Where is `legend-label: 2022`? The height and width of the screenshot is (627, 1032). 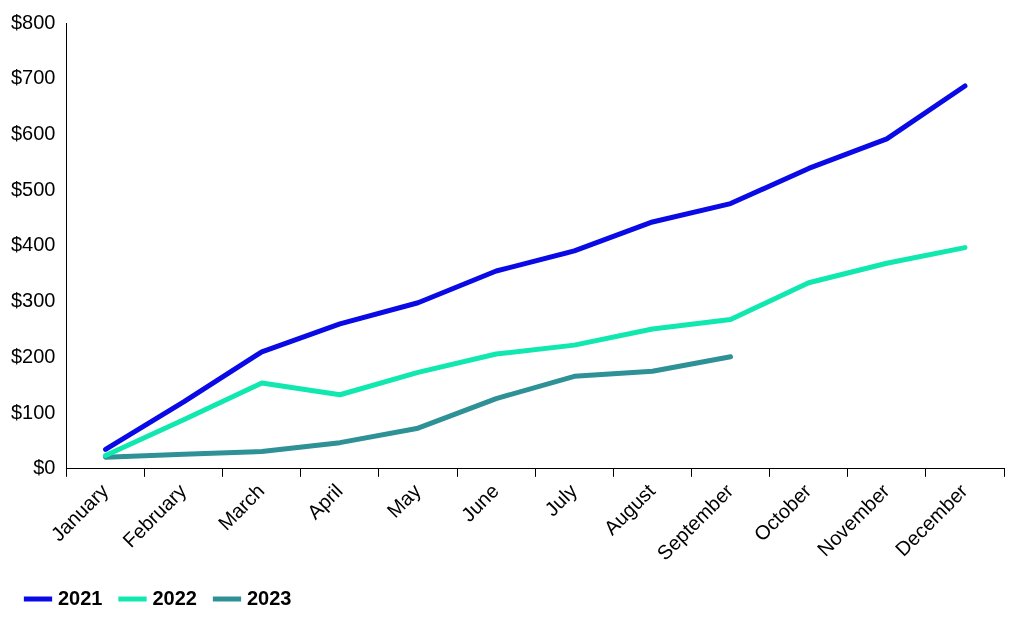 legend-label: 2022 is located at coordinates (174, 597).